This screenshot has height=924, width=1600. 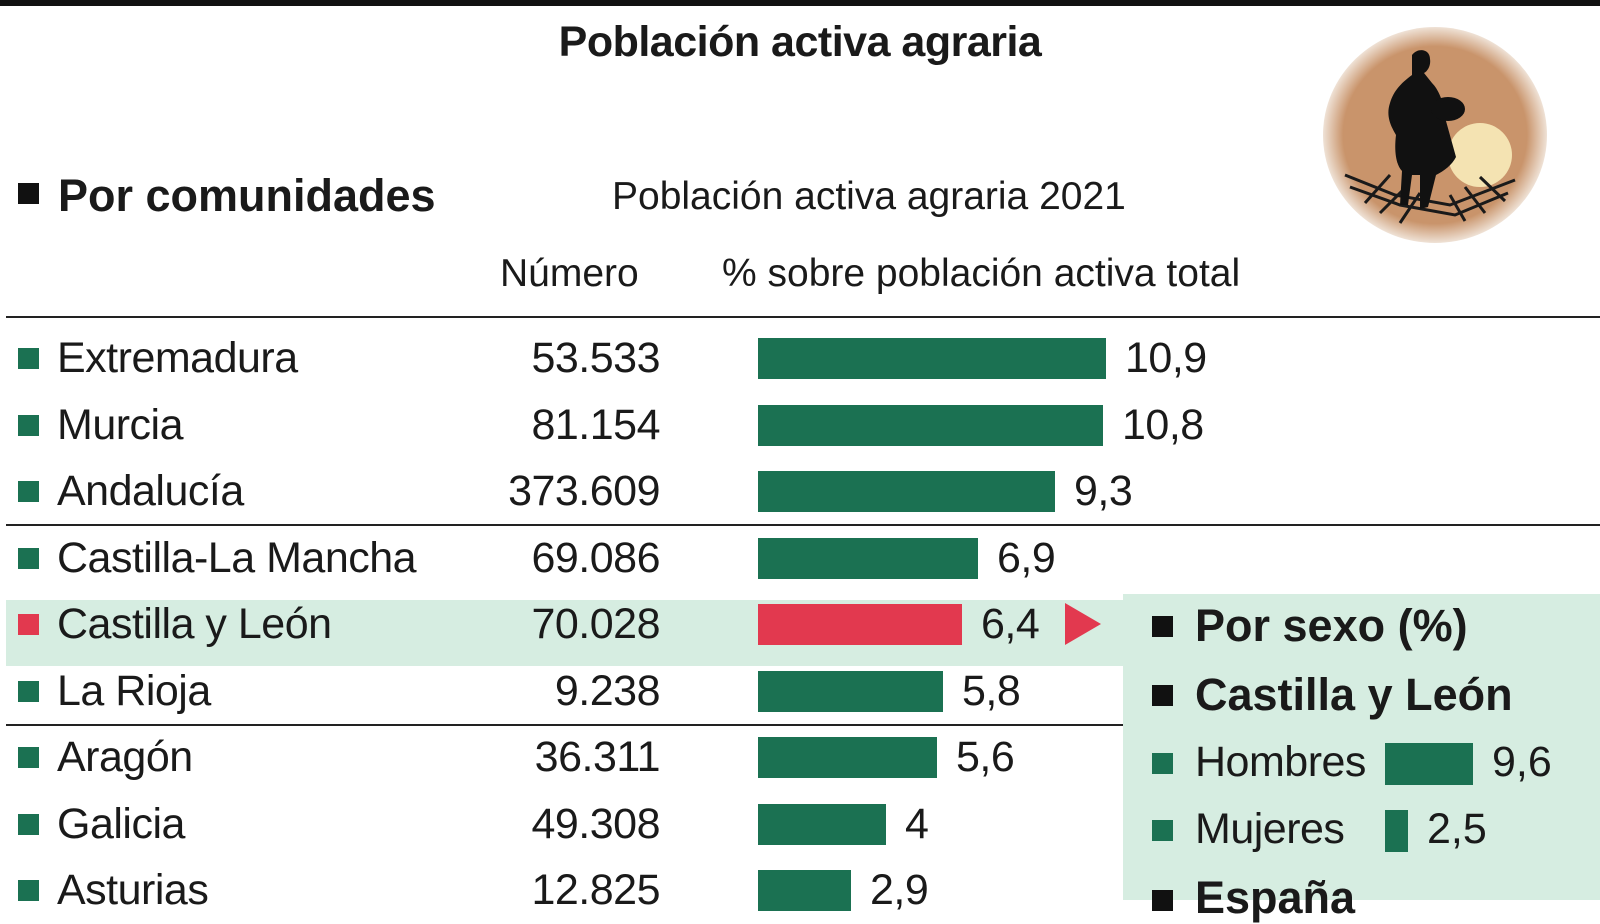 I want to click on row-number: 36.311, so click(x=597, y=757).